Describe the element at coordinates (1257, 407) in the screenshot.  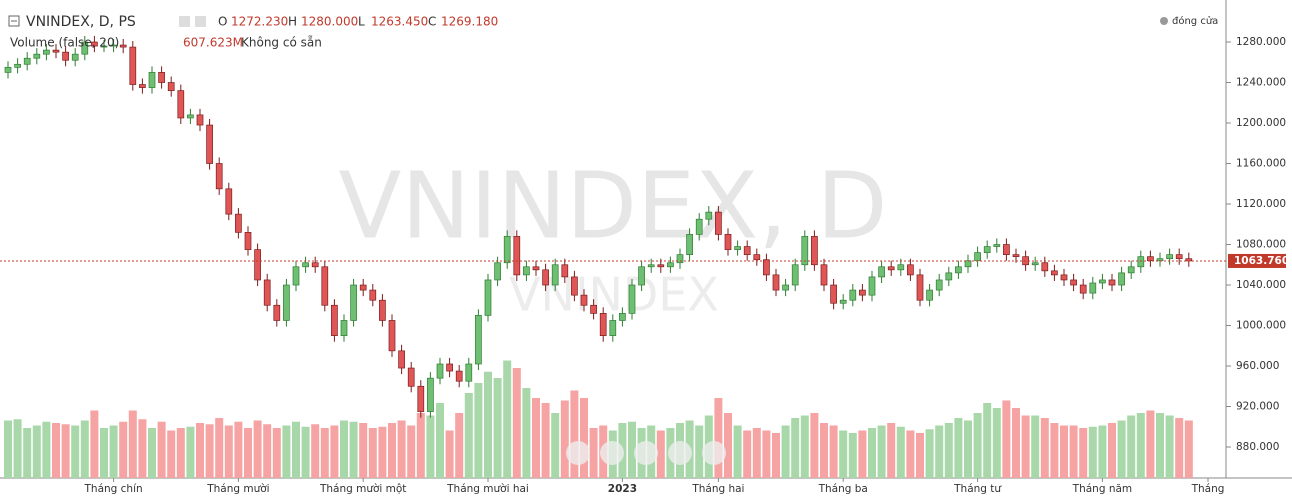
I see `y-tick-label: 920.000` at that location.